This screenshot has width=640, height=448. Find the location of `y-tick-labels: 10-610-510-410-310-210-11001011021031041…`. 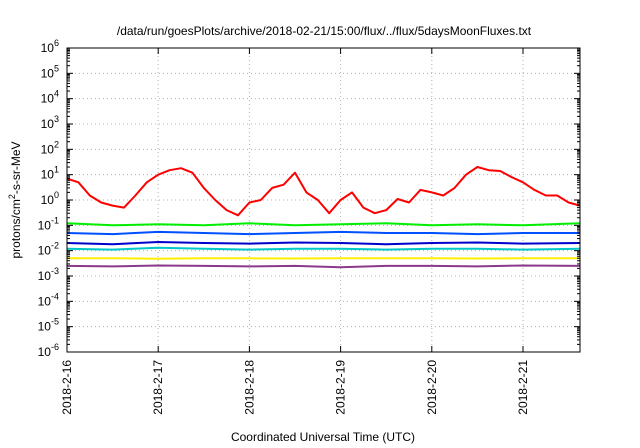

y-tick-labels: 10-610-510-410-310-210-11001011021031041… is located at coordinates (48, 198).